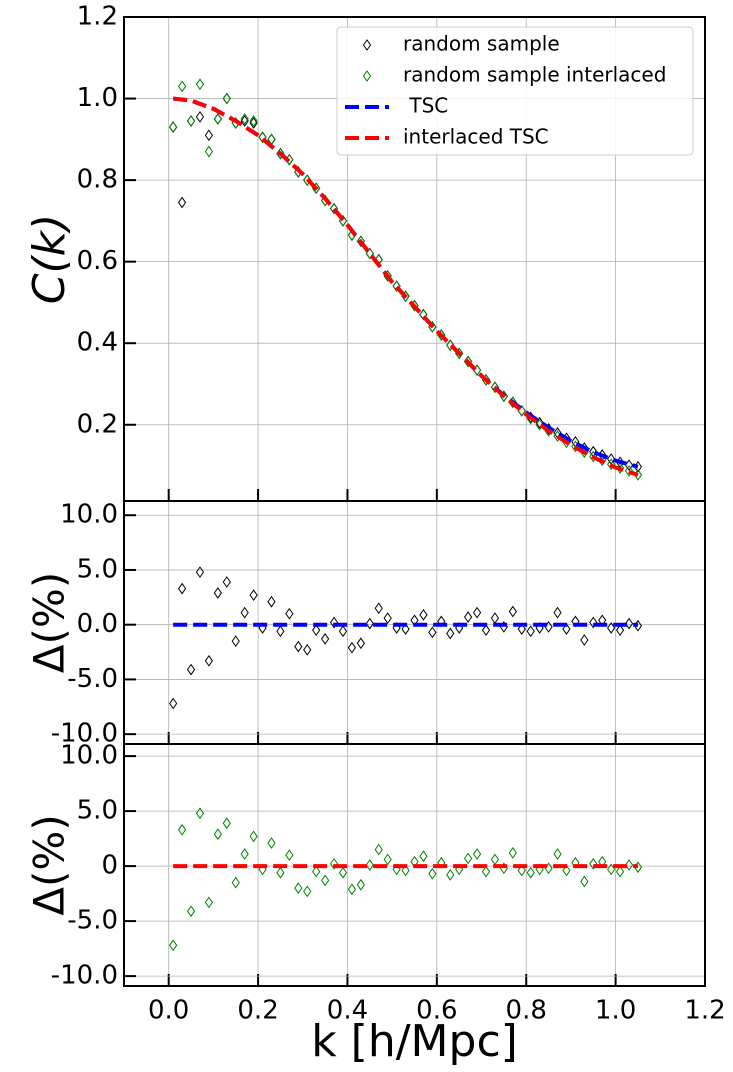  What do you see at coordinates (97, 424) in the screenshot?
I see `y-tick-label: 0.2` at bounding box center [97, 424].